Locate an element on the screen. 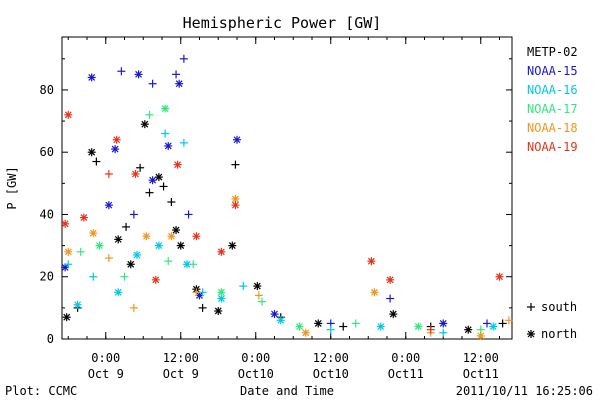 This screenshot has height=400, width=600. legend-entry: NOAA-15 is located at coordinates (552, 71).